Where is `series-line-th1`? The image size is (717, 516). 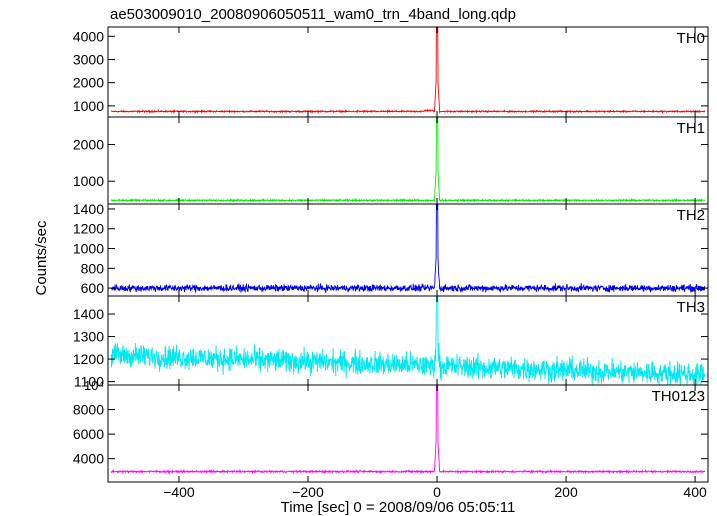
series-line-th1 is located at coordinates (408, 159).